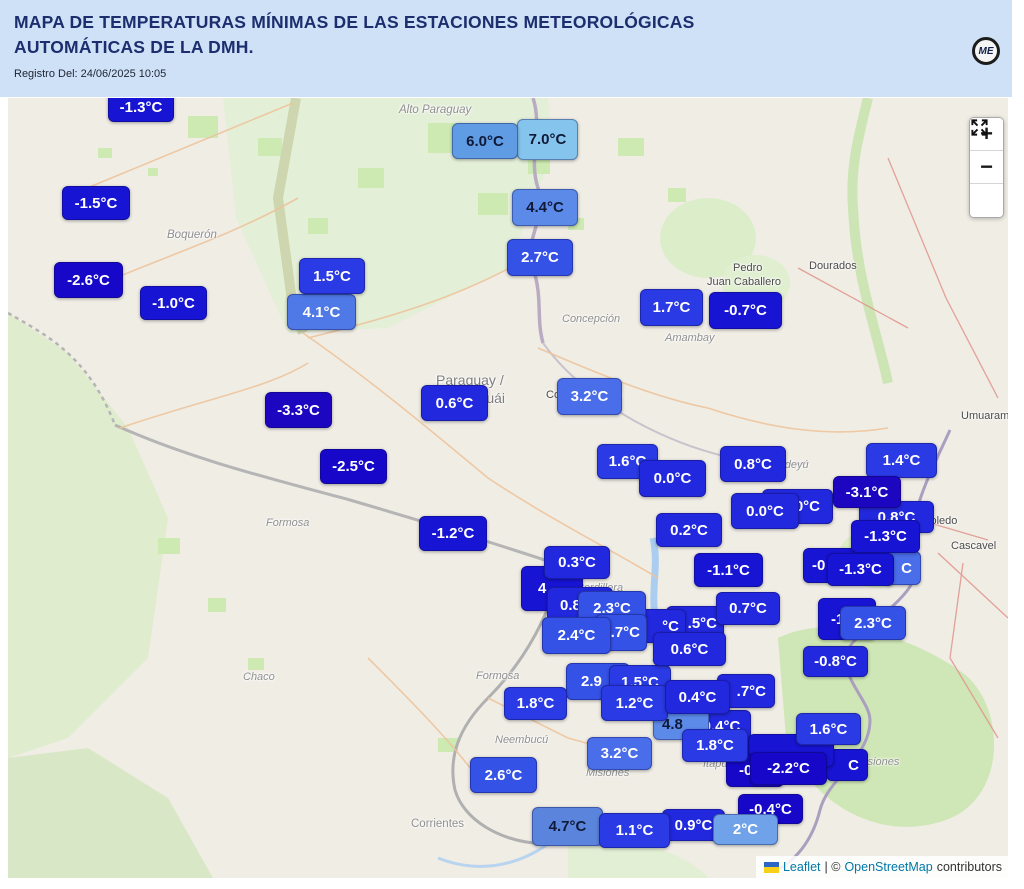 The width and height of the screenshot is (1024, 889). I want to click on place-label: Umuarama, so click(984, 416).